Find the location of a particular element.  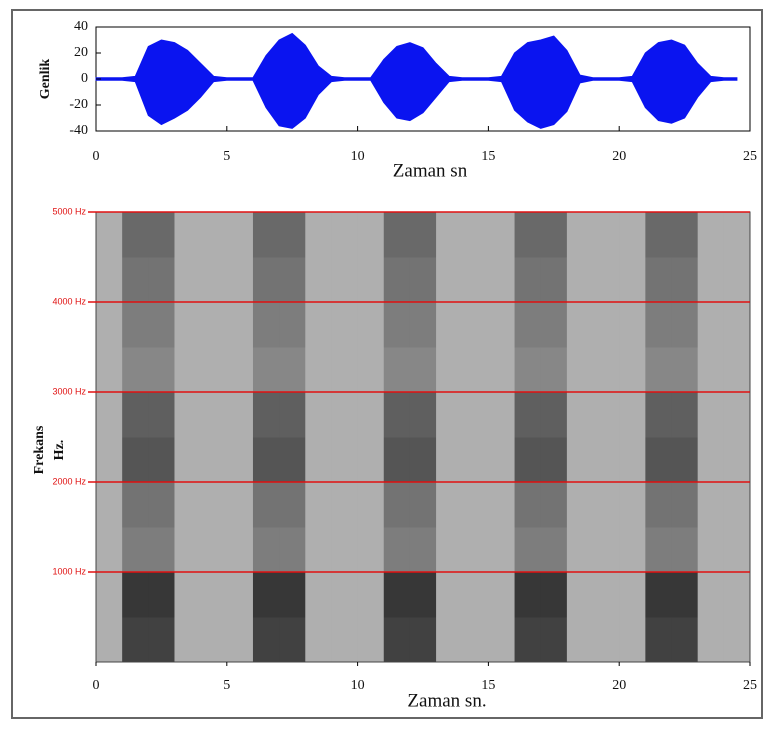

x-tick-label: 0 is located at coordinates (96, 685).